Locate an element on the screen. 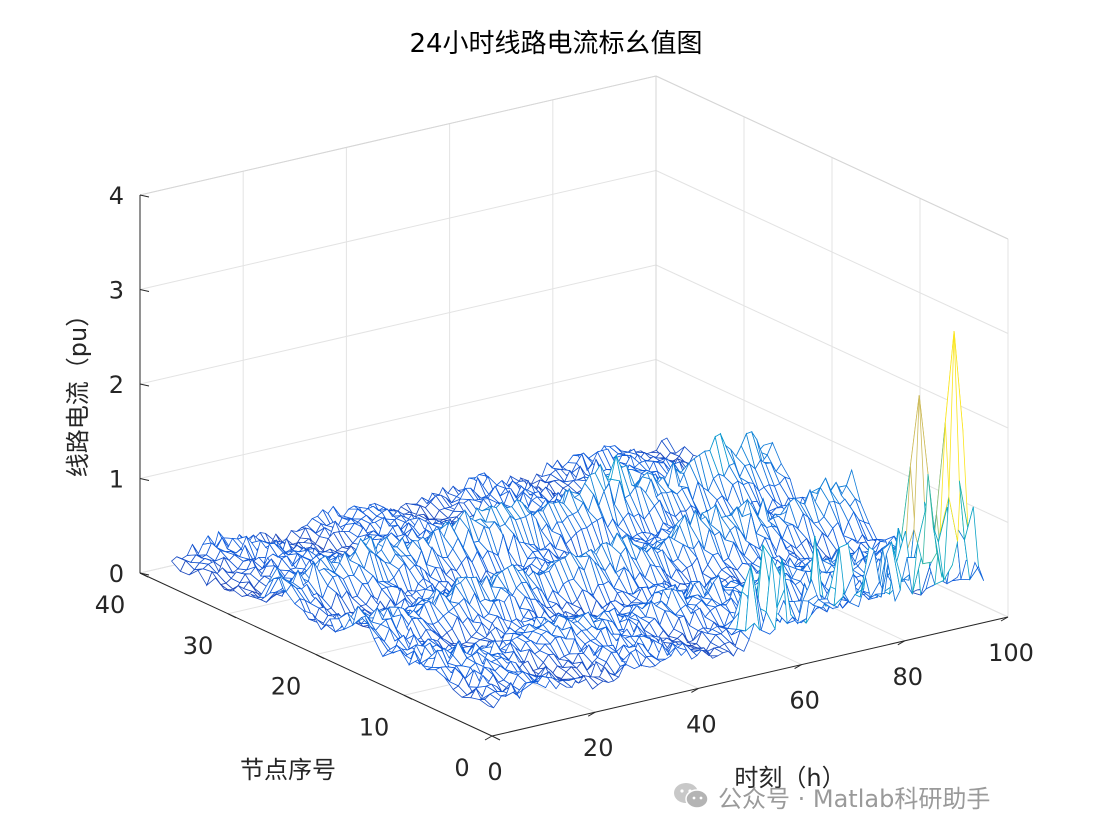 This screenshot has width=1112, height=838. x-tick-label: 40 is located at coordinates (701, 724).